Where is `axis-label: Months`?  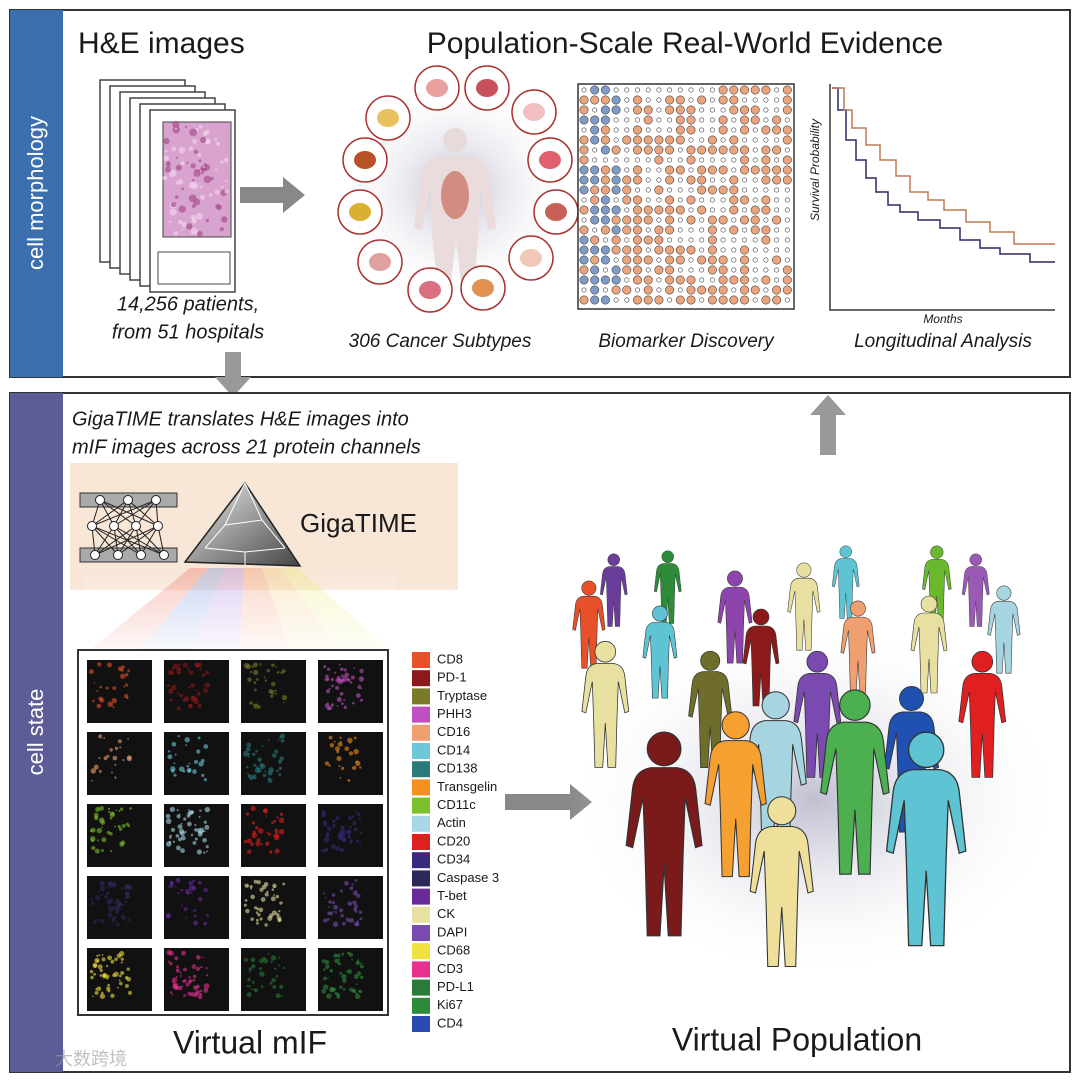
axis-label: Months is located at coordinates (942, 319).